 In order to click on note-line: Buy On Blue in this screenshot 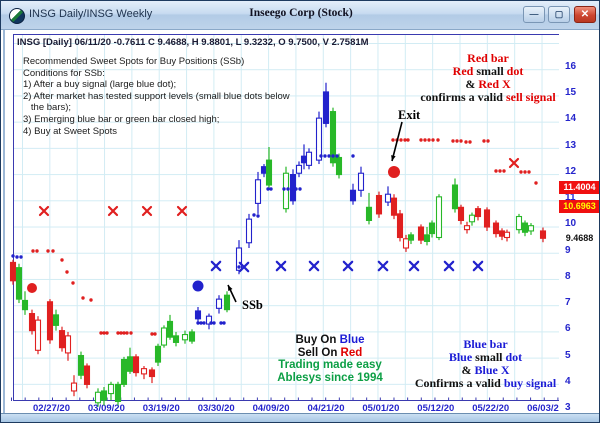, I will do `click(330, 340)`.